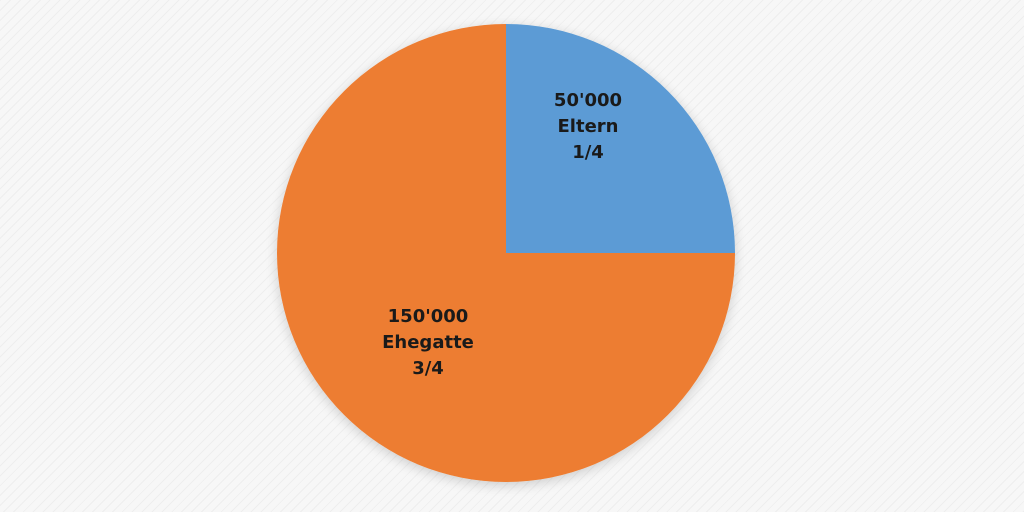 This screenshot has width=1024, height=512. Describe the element at coordinates (428, 368) in the screenshot. I see `slice-label-1-line-2: 3/4` at that location.